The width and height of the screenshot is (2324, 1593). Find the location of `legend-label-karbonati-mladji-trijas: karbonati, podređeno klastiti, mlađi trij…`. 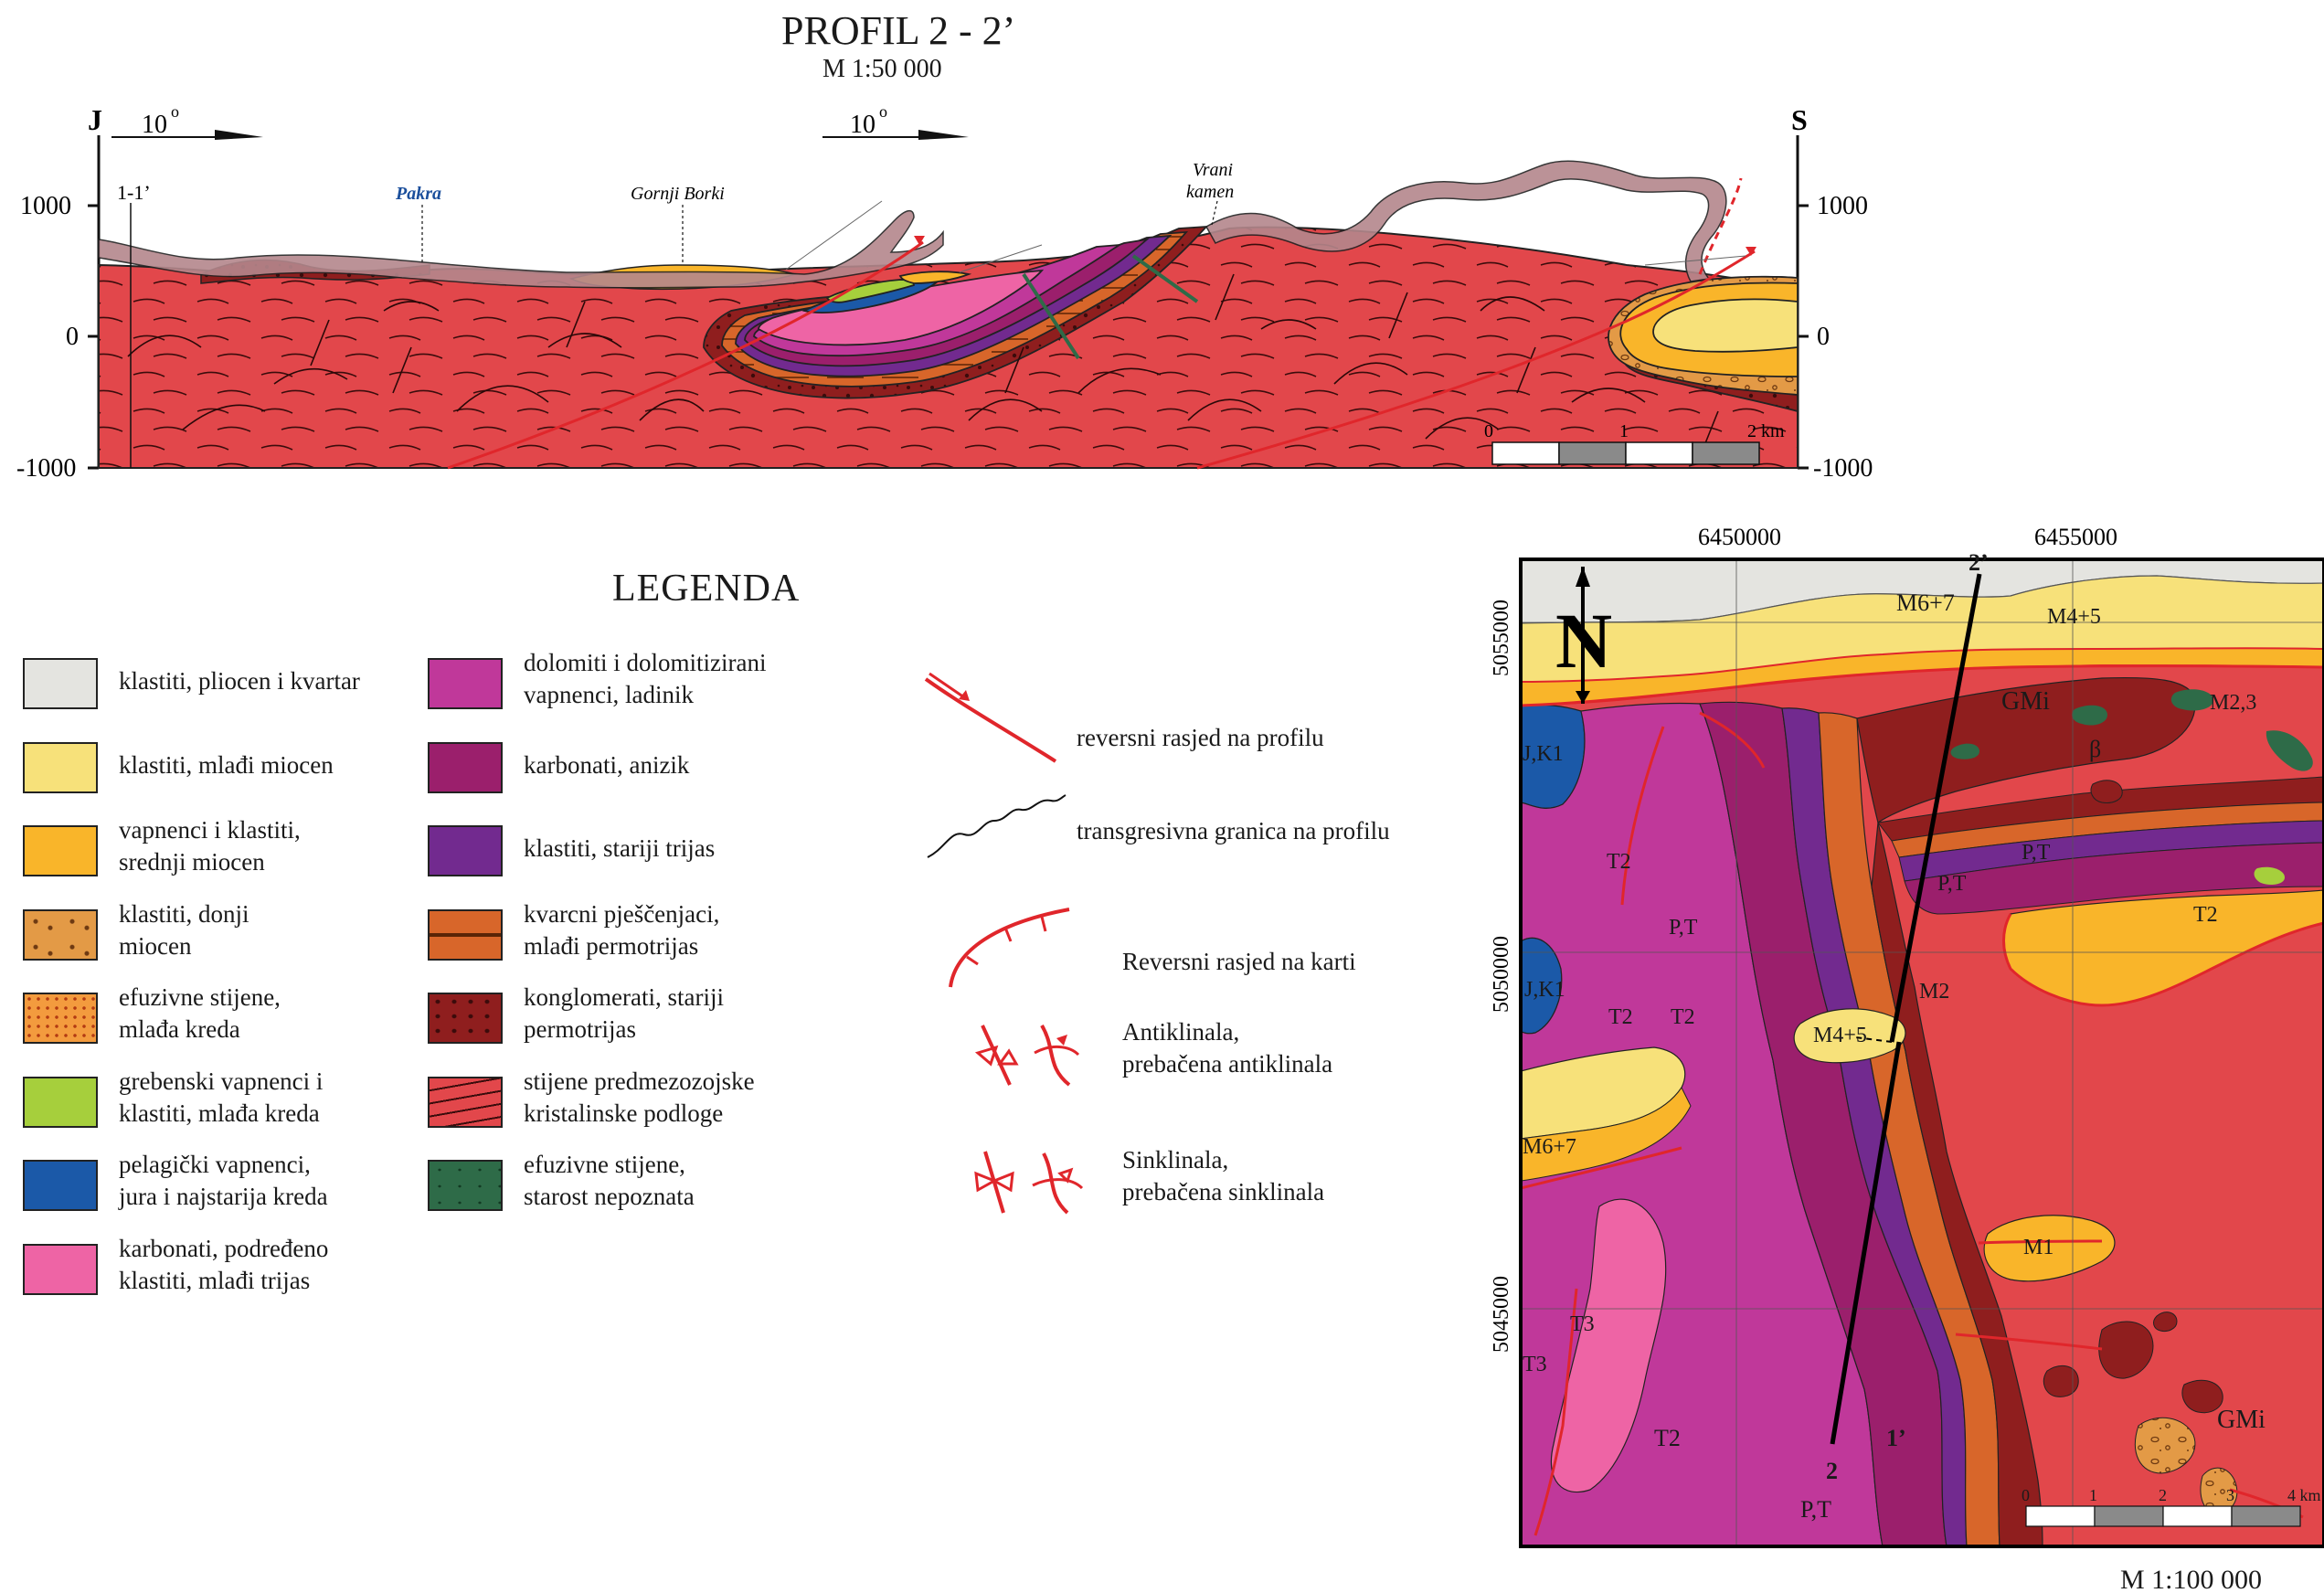

legend-label-karbonati-mladji-trijas: karbonati, podređeno klastiti, mlađi trij… is located at coordinates (224, 1264).